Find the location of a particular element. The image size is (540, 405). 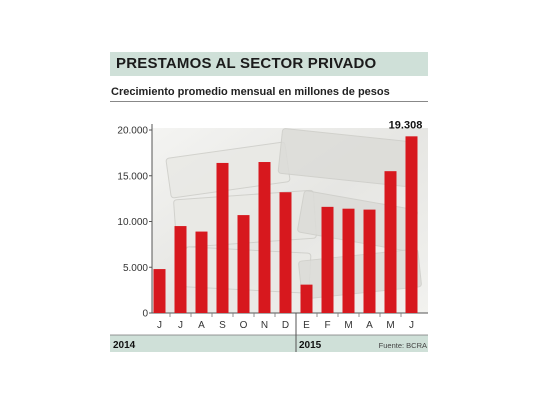

year-label-2015: 2015 is located at coordinates (310, 345).